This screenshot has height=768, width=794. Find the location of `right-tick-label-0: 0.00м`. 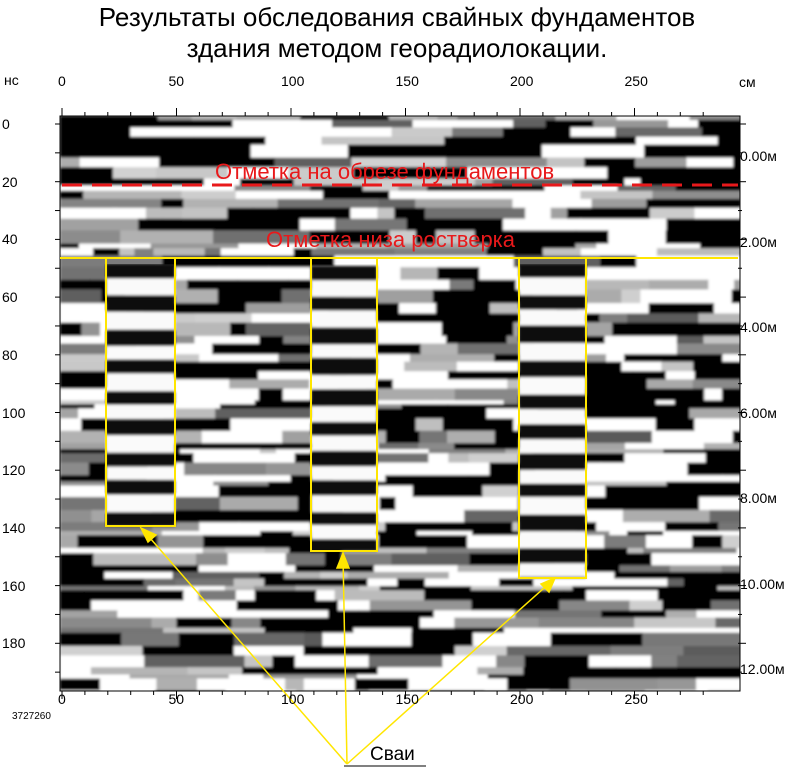

right-tick-label-0: 0.00м is located at coordinates (758, 156).